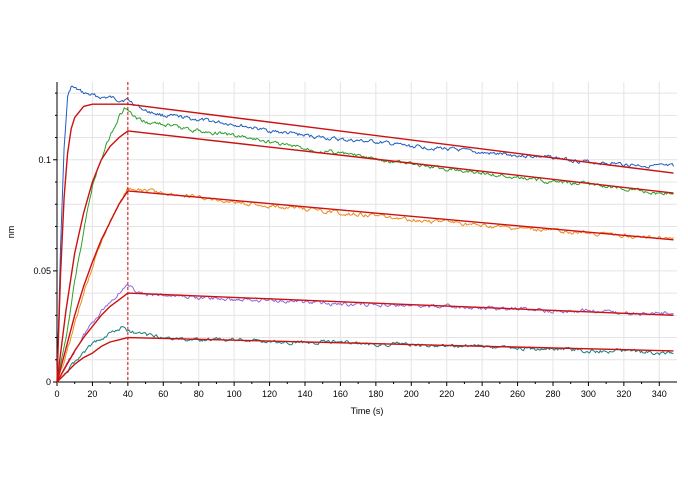 This screenshot has width=688, height=490. Describe the element at coordinates (482, 394) in the screenshot. I see `x-tick-label: 240` at that location.